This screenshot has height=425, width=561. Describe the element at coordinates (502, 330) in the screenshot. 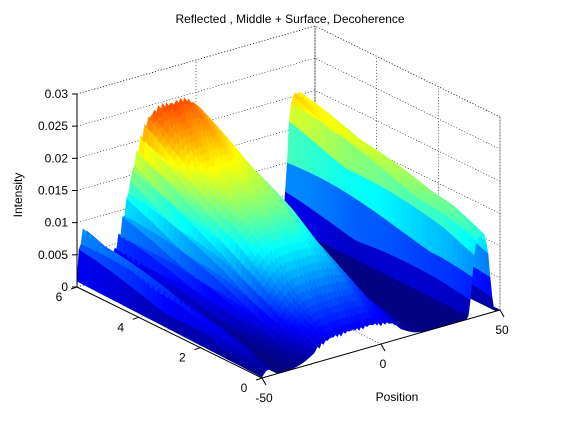

I see `x-tick-label: 50` at that location.